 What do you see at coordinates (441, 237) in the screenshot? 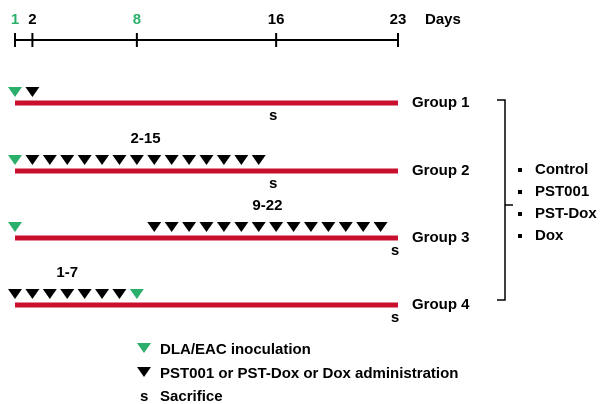
I see `group-label: Group 3` at bounding box center [441, 237].